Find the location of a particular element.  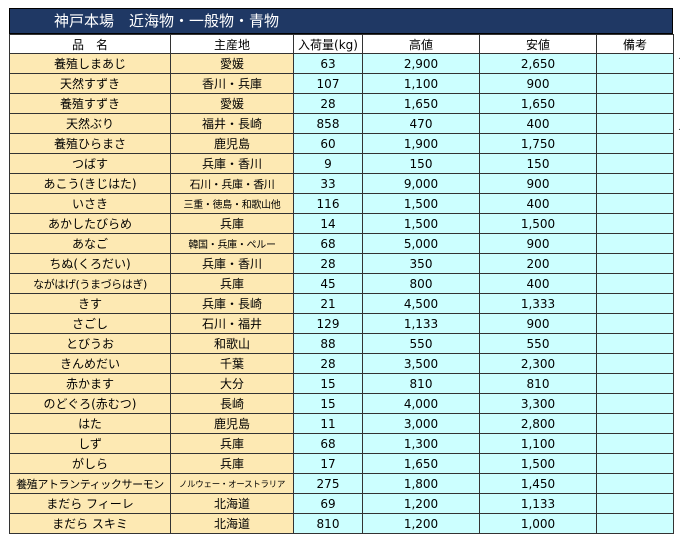

cell-origin: 鹿児島 is located at coordinates (232, 423).